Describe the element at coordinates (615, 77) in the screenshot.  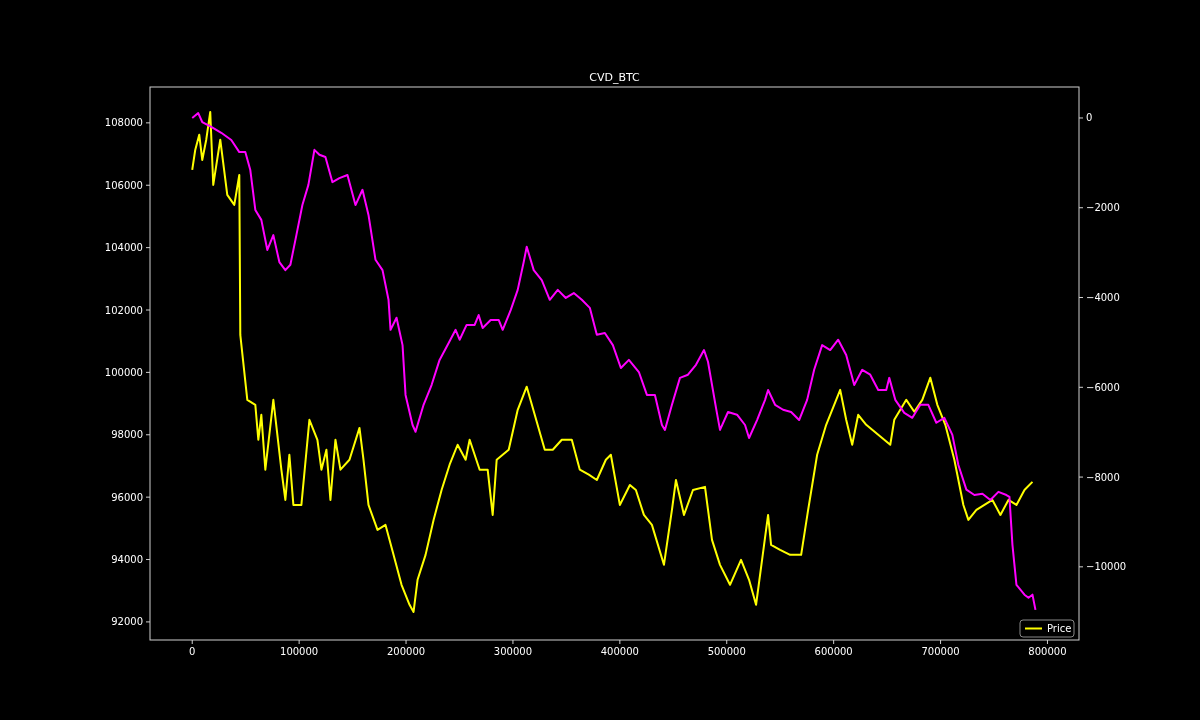
I see `chart-title: CVD_BTC` at that location.